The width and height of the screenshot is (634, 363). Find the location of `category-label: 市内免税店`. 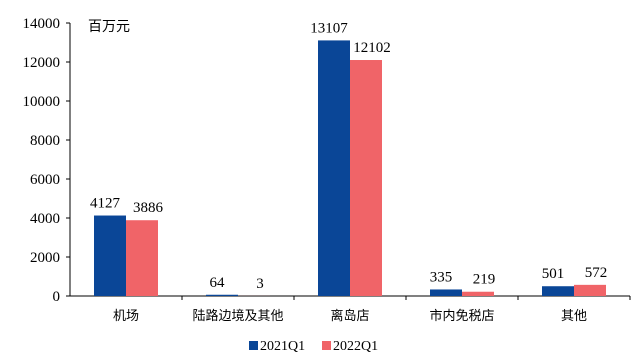

category-label: 市内免税店 is located at coordinates (461, 316).